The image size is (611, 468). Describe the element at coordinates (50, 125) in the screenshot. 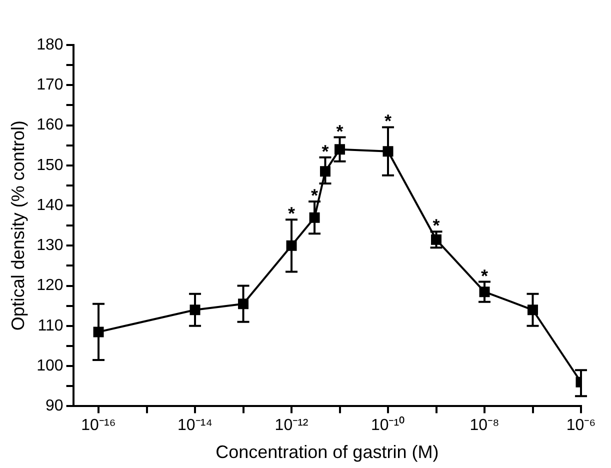

I see `y-tick-label: 160` at that location.